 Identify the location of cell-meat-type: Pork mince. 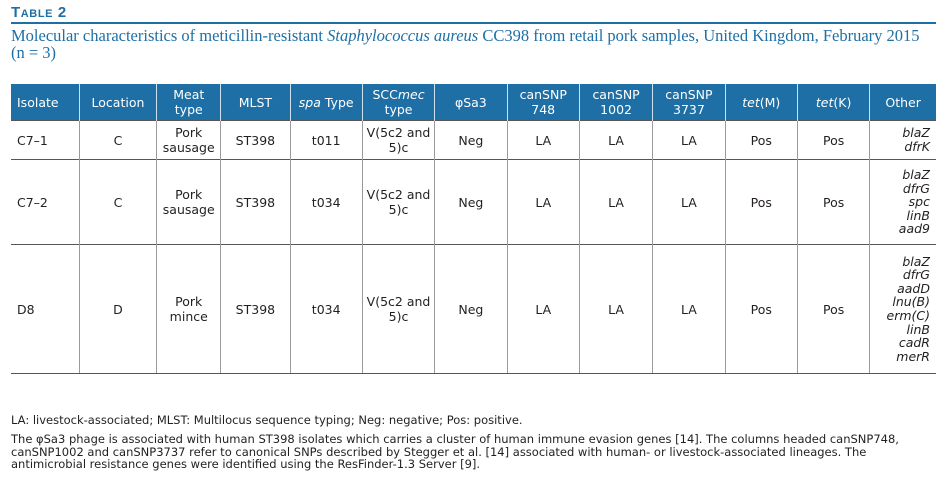
(188, 309).